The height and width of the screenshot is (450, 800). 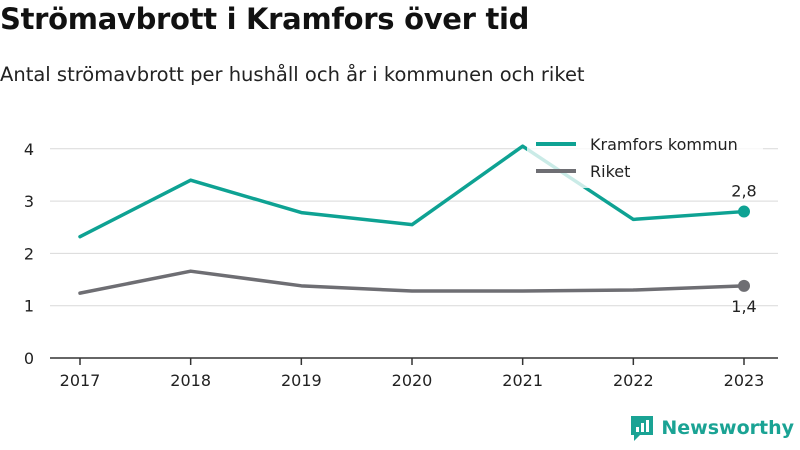 I want to click on legend-label-kramfors: Kramfors kommun, so click(x=664, y=144).